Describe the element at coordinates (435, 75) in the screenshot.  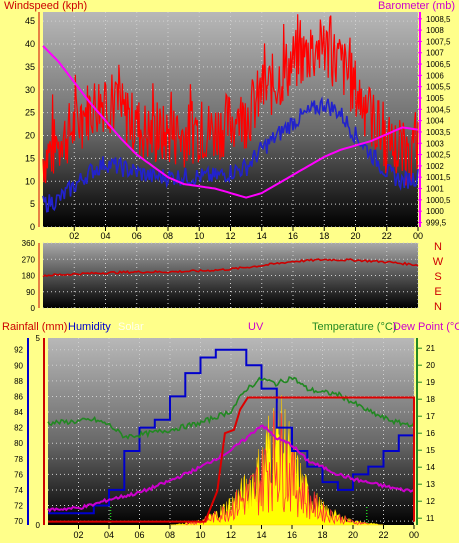
I see `baro-ytick-label: 1006` at that location.